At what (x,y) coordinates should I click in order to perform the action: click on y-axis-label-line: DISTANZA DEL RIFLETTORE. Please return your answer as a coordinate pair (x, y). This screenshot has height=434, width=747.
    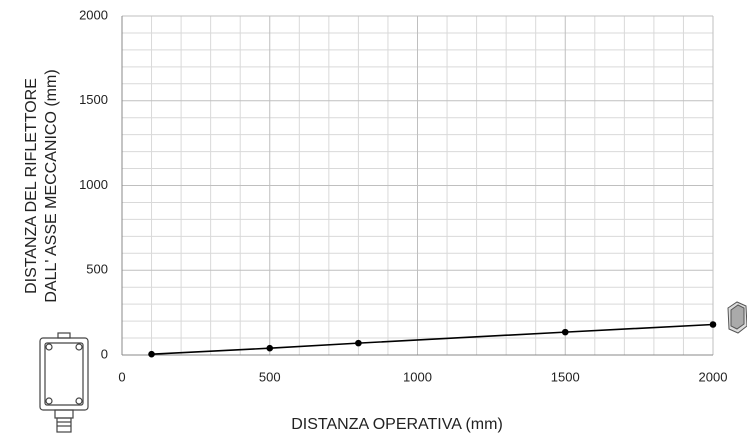
    Looking at the image, I should click on (31, 186).